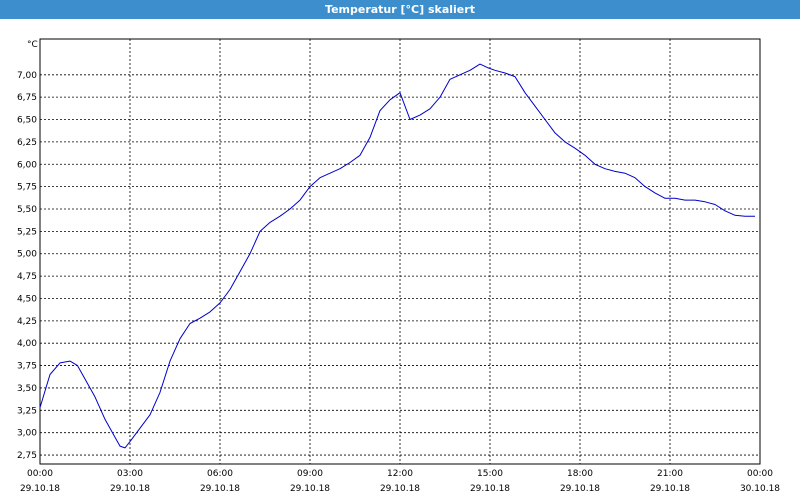  Describe the element at coordinates (27, 232) in the screenshot. I see `y-tick-label: 5,25` at that location.